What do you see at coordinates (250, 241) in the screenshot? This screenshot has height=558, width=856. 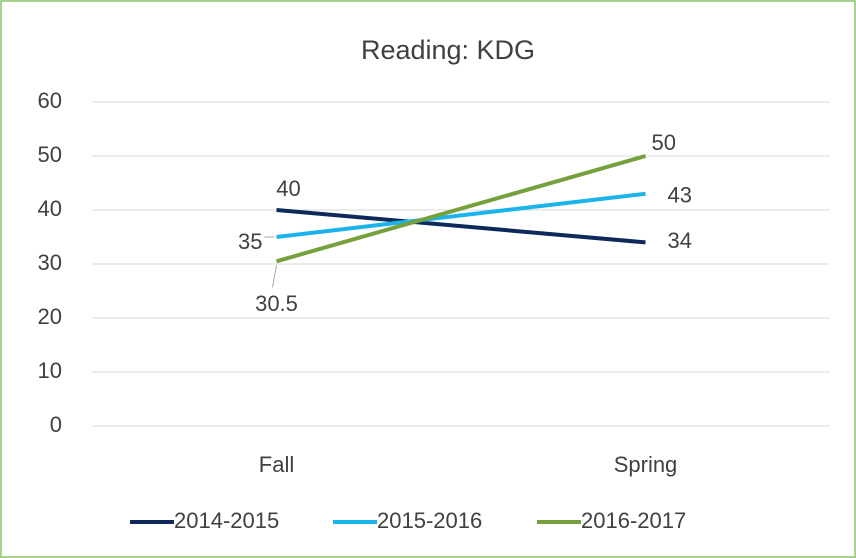 I see `data-label: 35` at bounding box center [250, 241].